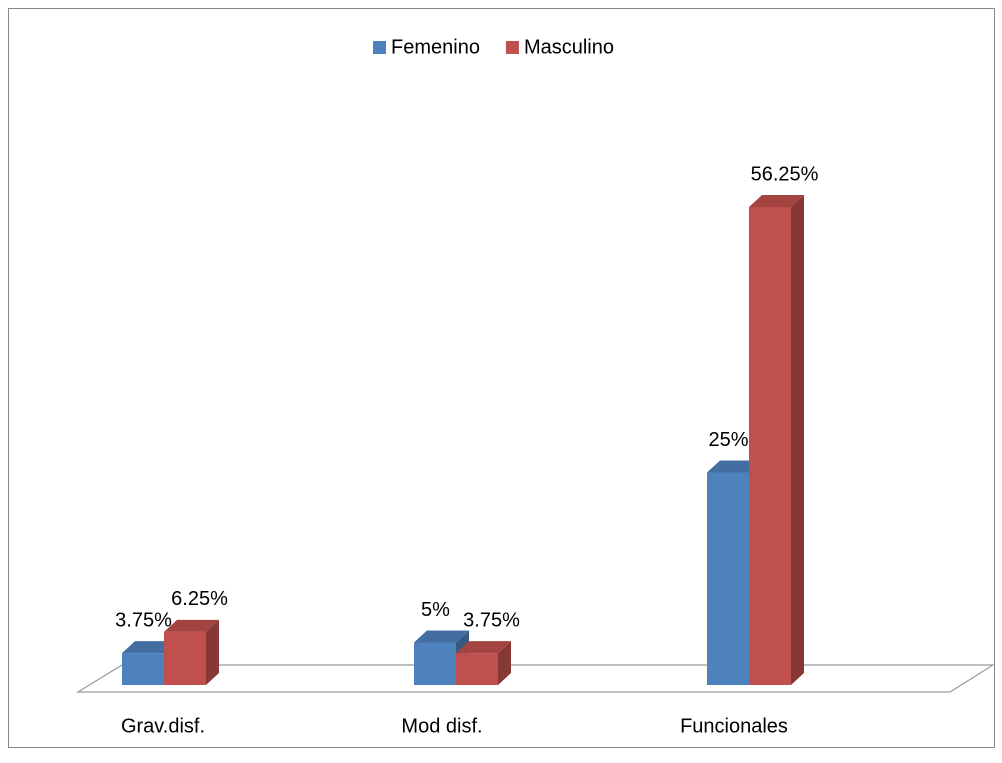  I want to click on floor, so click(535, 678).